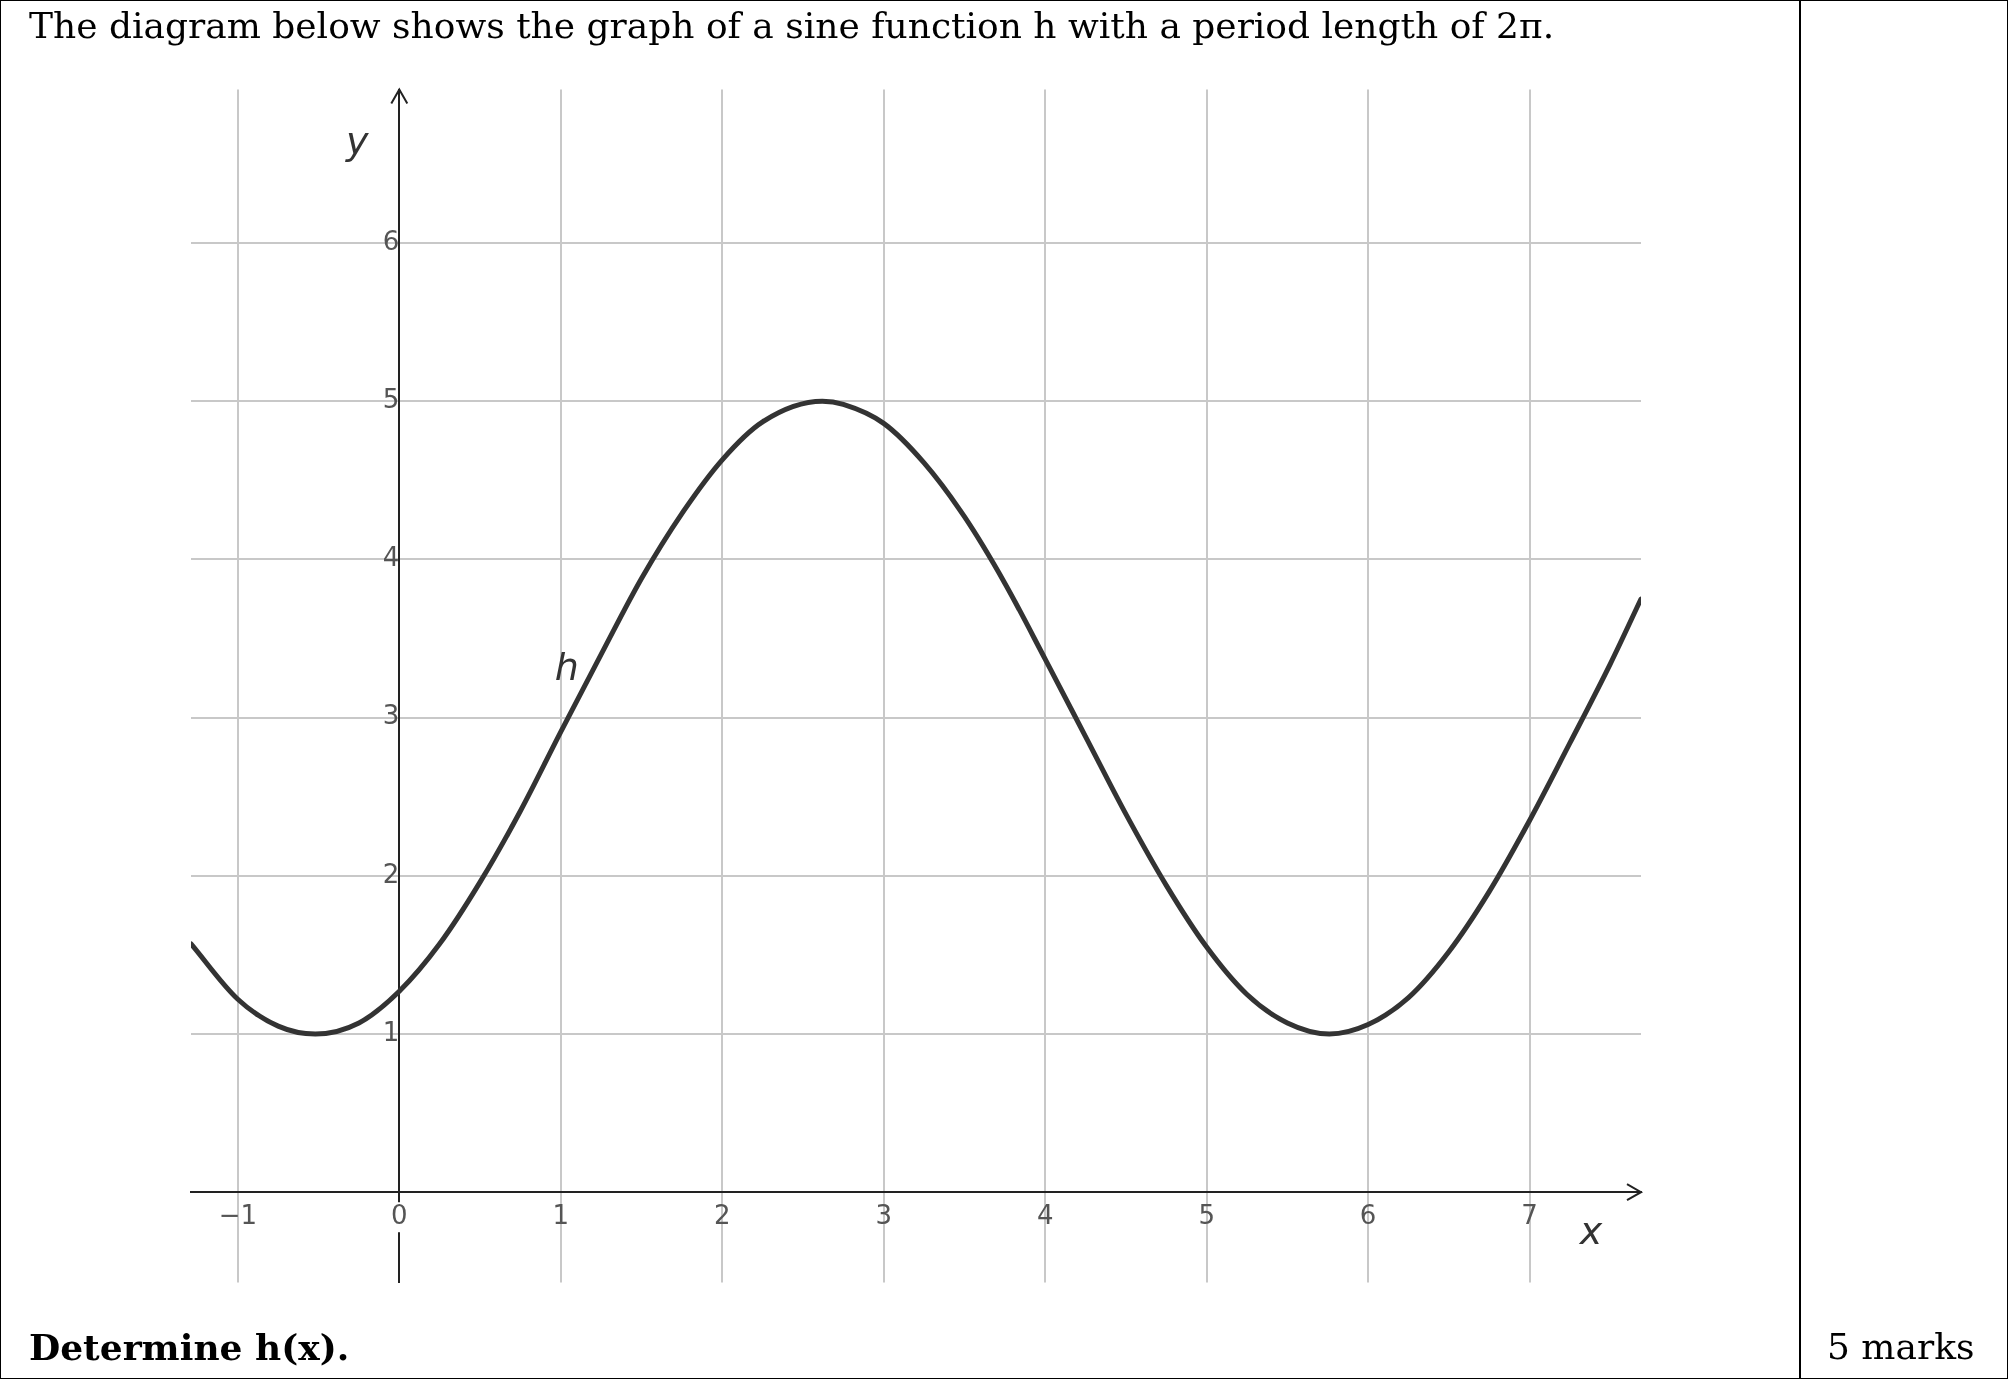 The image size is (2008, 1379). I want to click on y-tick-label: 6, so click(391, 240).